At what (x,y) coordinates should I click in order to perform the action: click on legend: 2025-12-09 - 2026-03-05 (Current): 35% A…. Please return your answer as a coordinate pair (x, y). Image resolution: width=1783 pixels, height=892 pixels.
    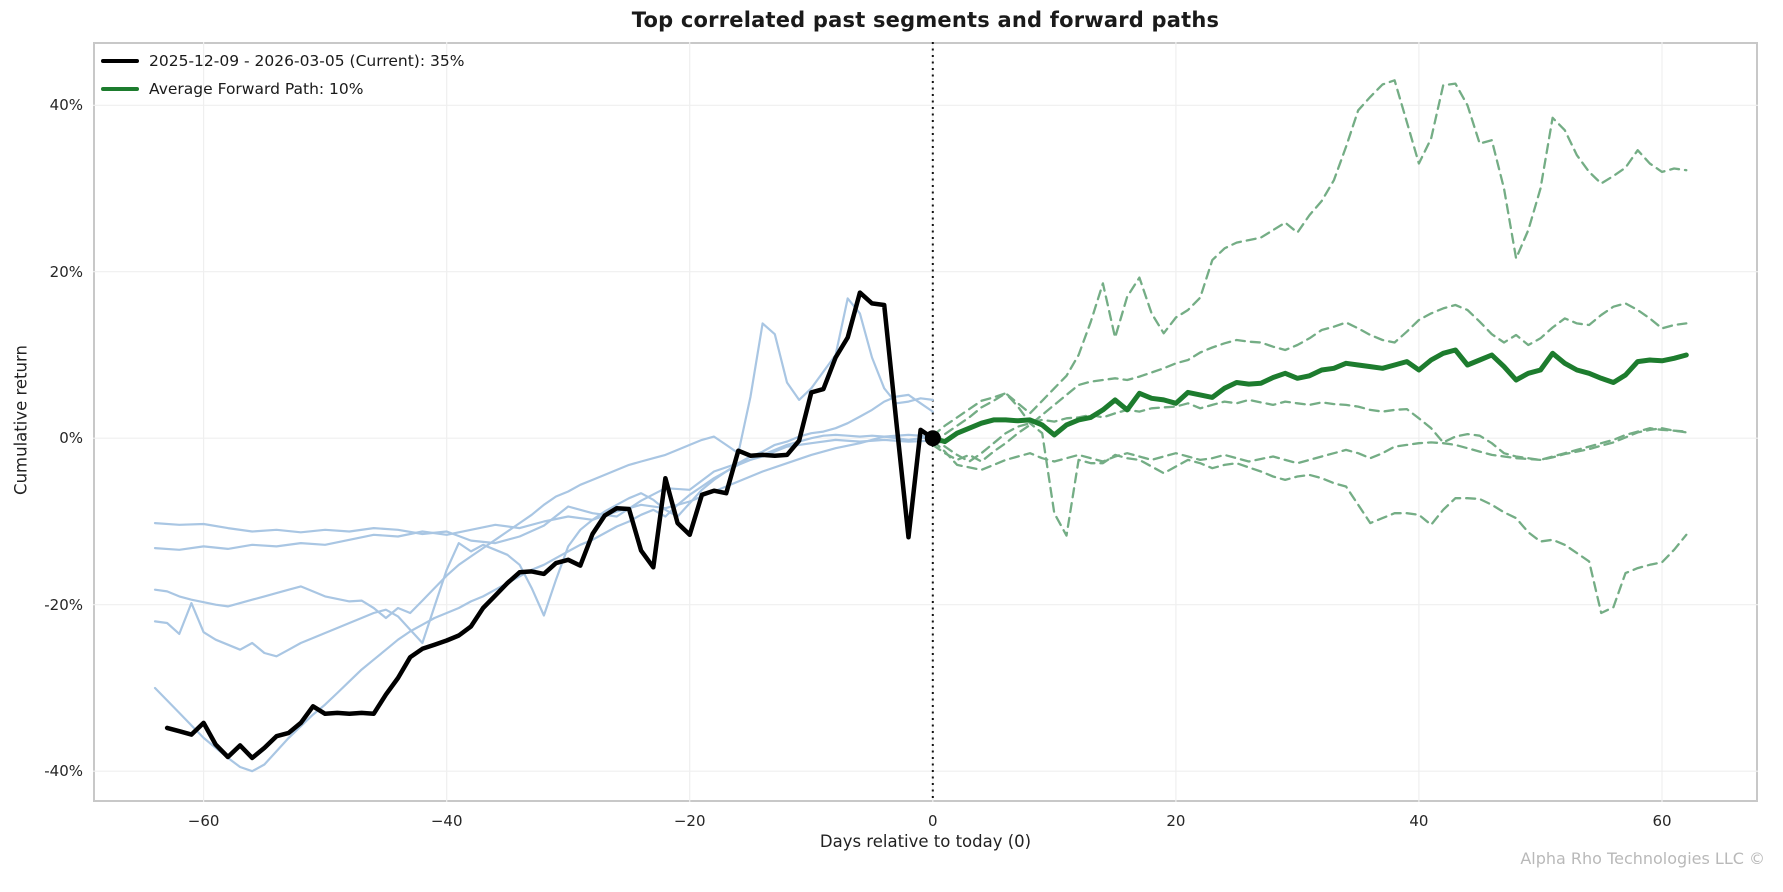
    Looking at the image, I should click on (282, 75).